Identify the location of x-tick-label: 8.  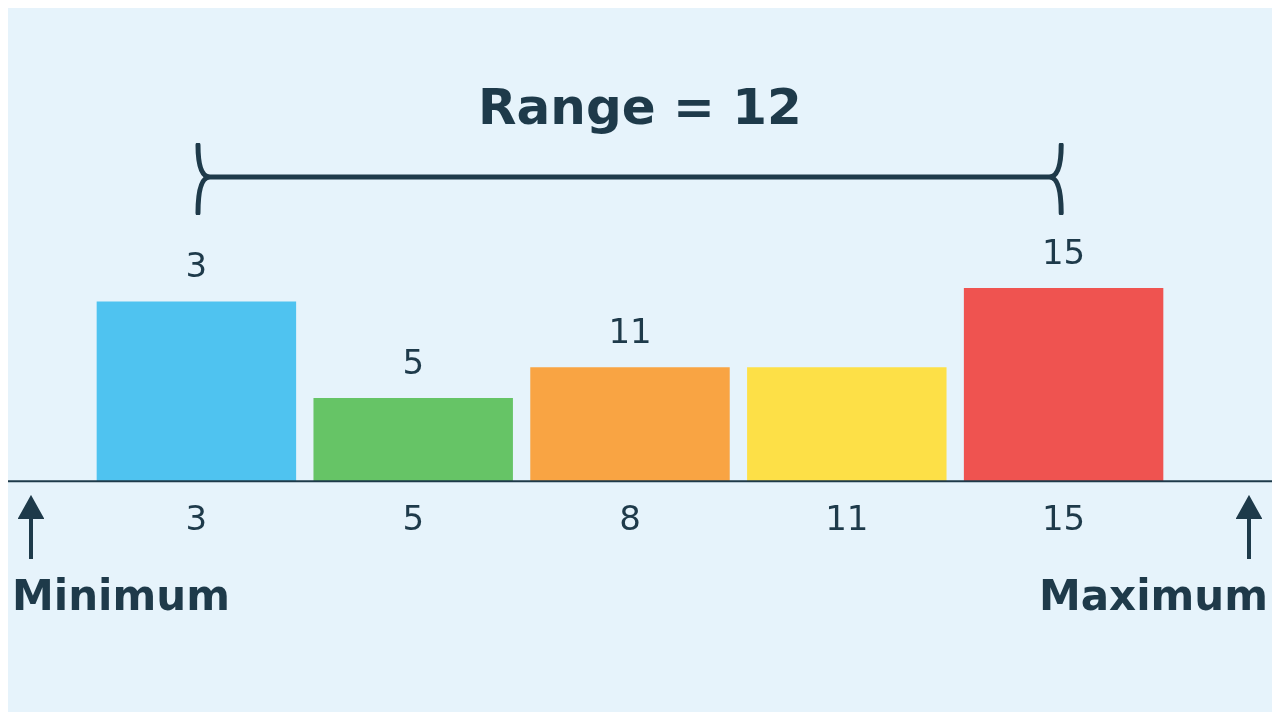
(630, 518).